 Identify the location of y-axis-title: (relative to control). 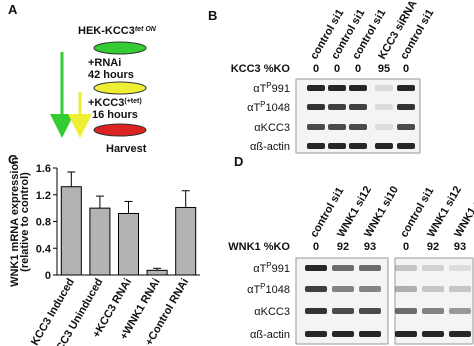
(25, 222).